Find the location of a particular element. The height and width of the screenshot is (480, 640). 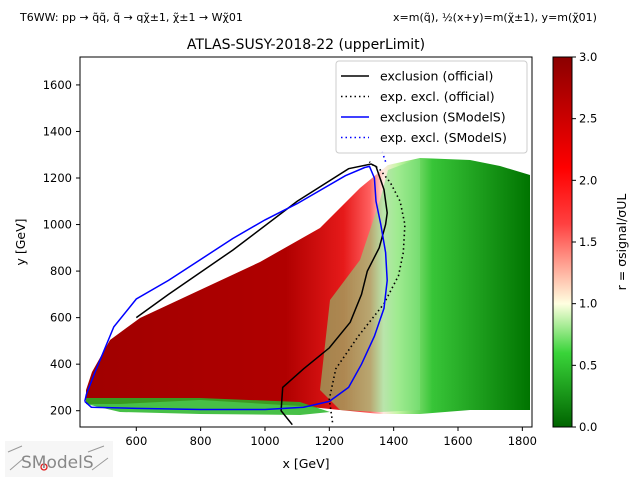

colorbar-tick-label: 1.0 is located at coordinates (588, 304).